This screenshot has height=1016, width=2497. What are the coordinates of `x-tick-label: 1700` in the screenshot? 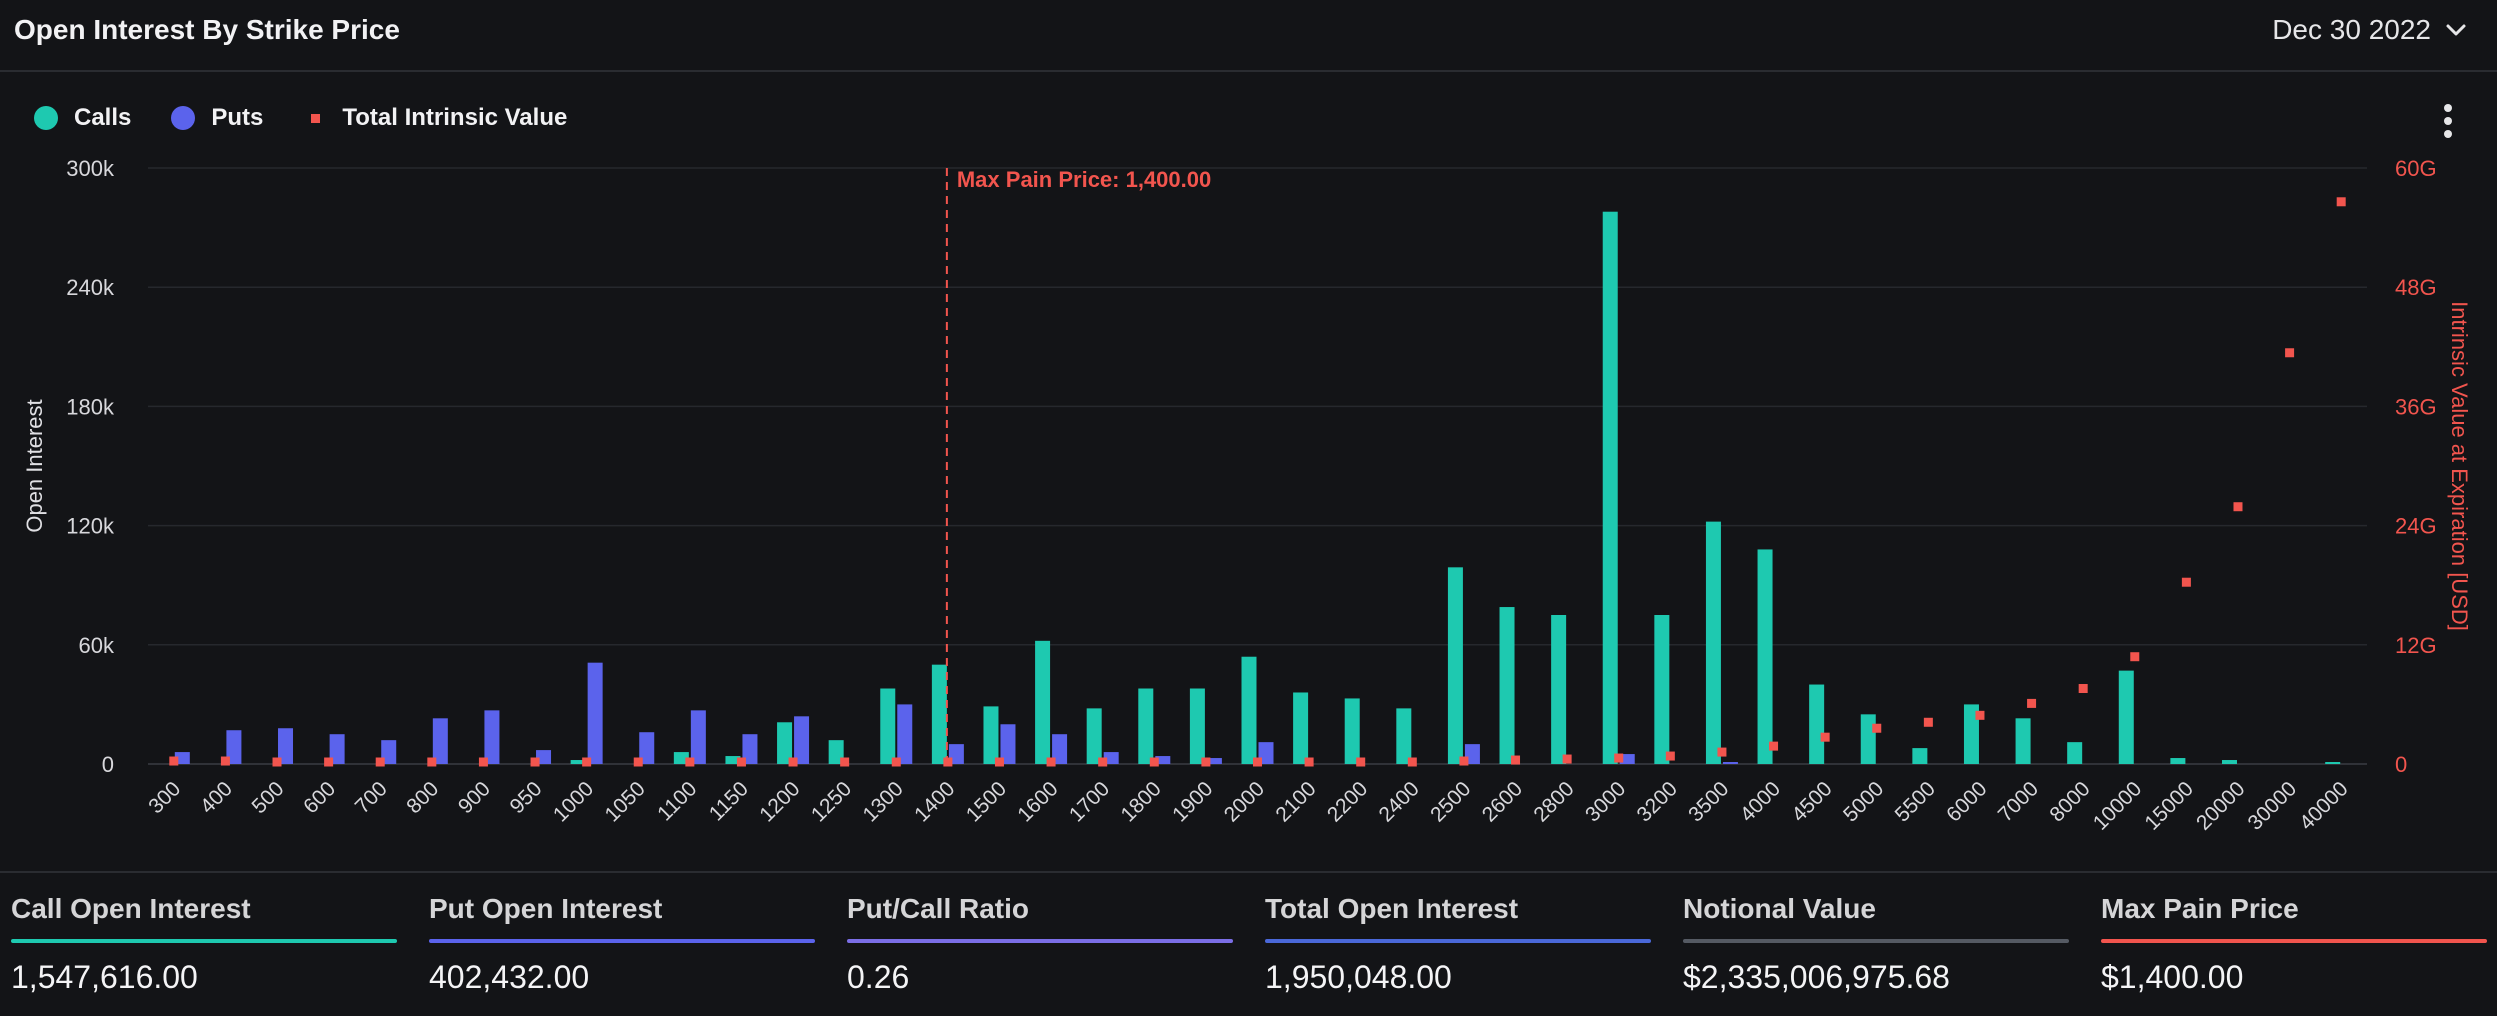 It's located at (1089, 801).